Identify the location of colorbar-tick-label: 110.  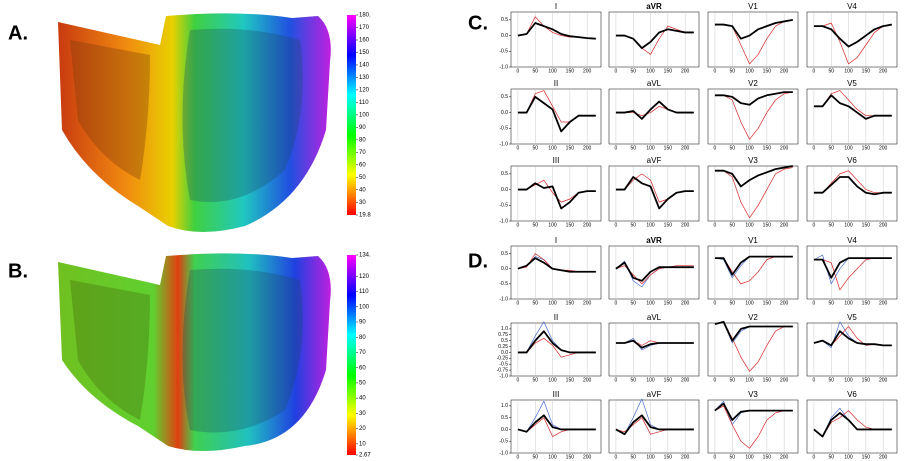
(364, 103).